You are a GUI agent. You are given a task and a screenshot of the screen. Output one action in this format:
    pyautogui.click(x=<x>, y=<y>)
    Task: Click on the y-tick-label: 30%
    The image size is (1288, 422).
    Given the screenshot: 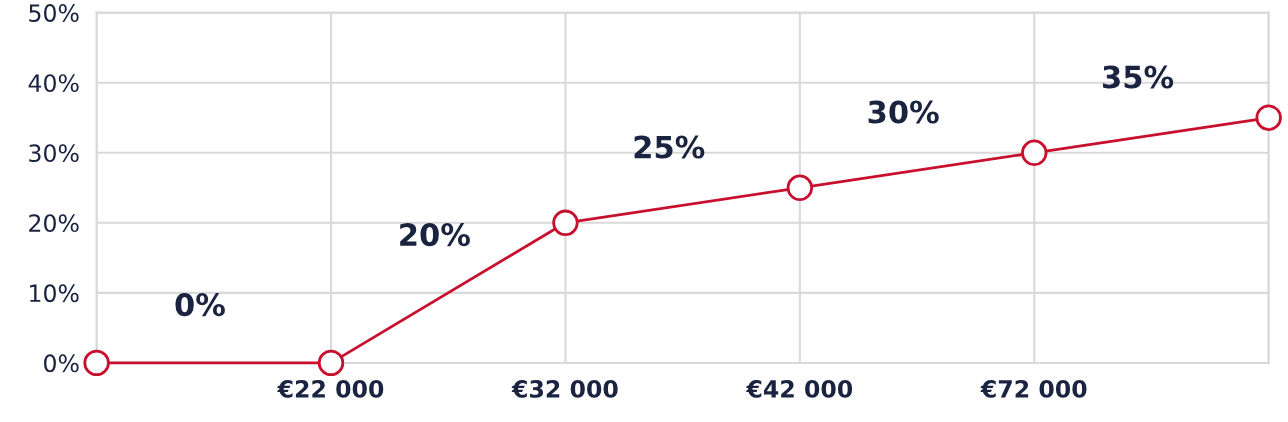 What is the action you would take?
    pyautogui.click(x=54, y=153)
    